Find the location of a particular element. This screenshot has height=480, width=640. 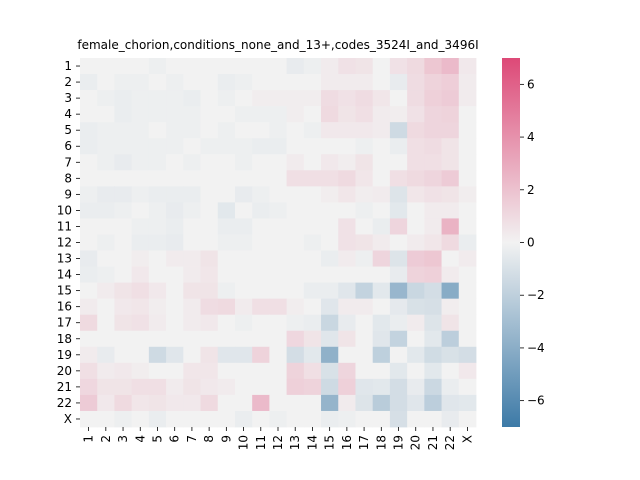

colorbar-tick-label: 2 is located at coordinates (531, 190).